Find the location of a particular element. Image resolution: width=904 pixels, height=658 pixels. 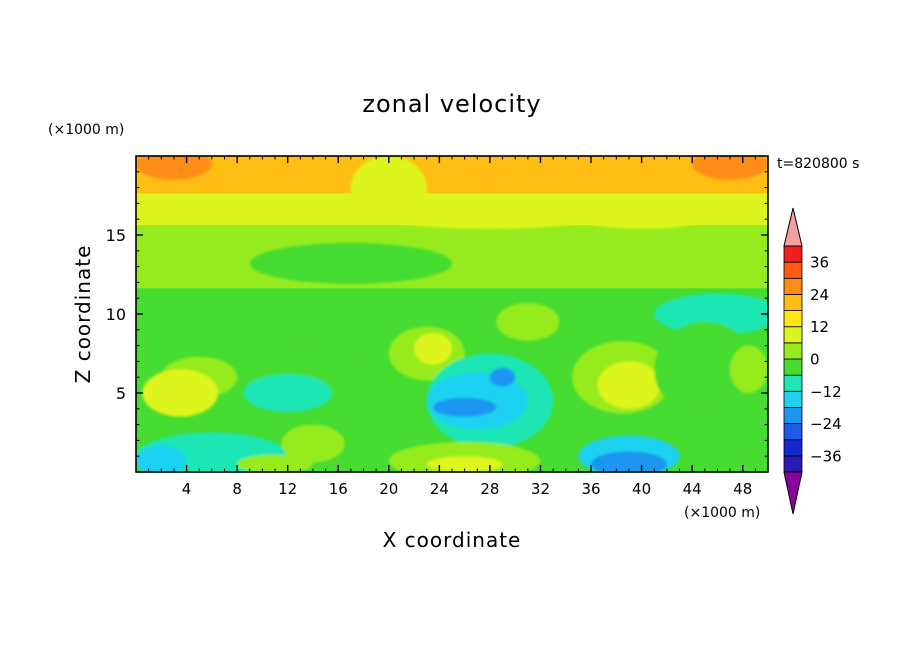

chart-title: zonal velocity is located at coordinates (451, 104).